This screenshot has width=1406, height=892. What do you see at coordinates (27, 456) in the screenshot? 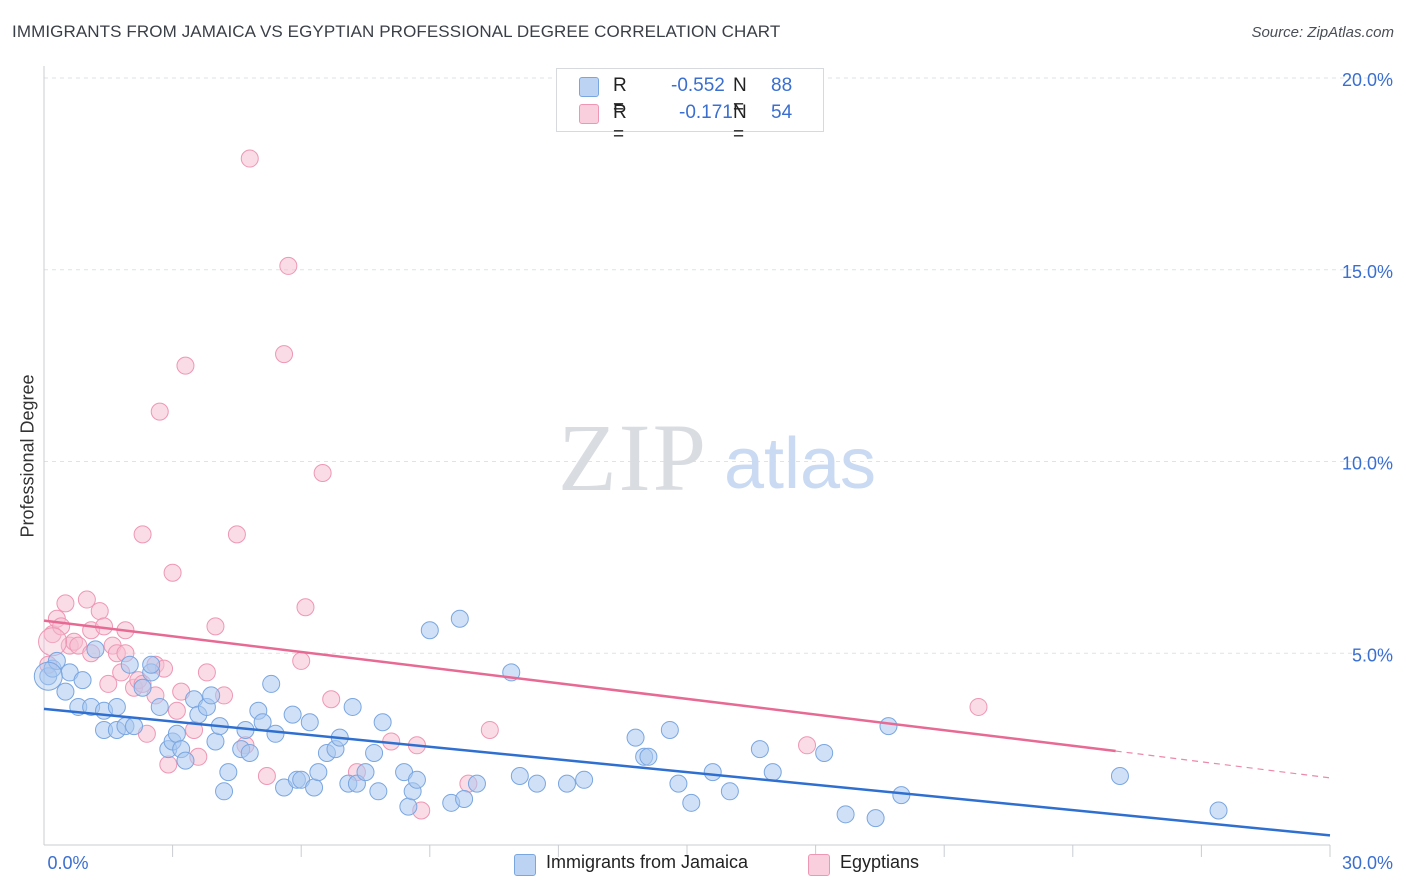
I see `y-axis-label: Professional Degree` at bounding box center [27, 456].